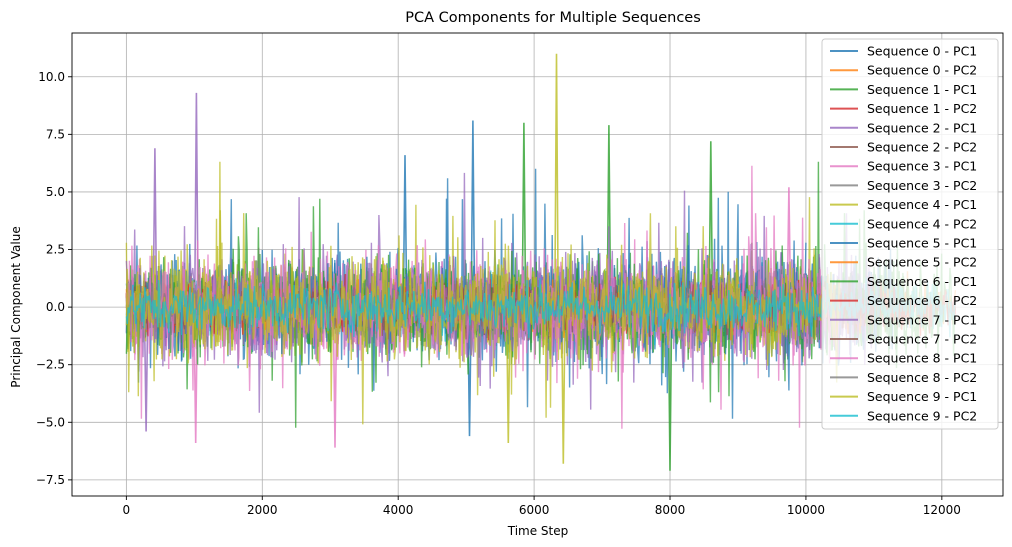 The height and width of the screenshot is (547, 1012). Describe the element at coordinates (922, 204) in the screenshot. I see `legend-label-8: Sequence 4 - PC1` at that location.